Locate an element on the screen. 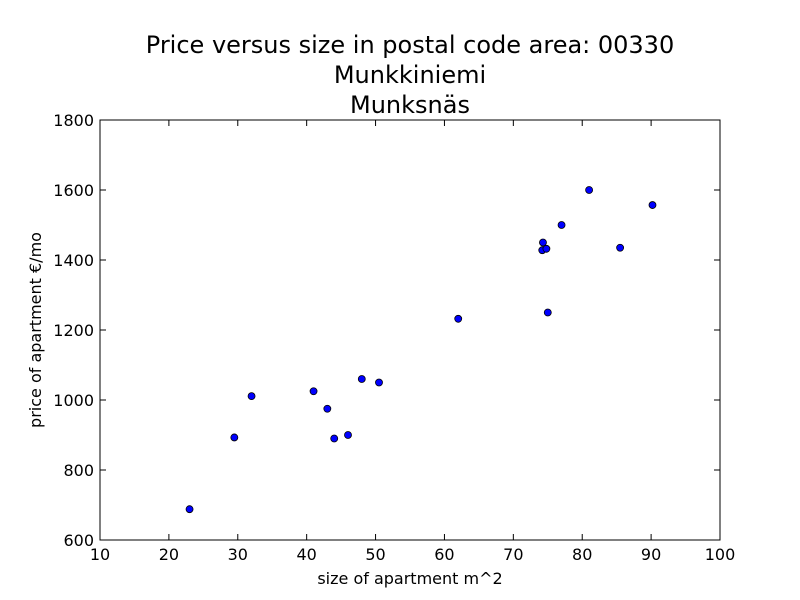  x-tick-label: 100 is located at coordinates (720, 554).